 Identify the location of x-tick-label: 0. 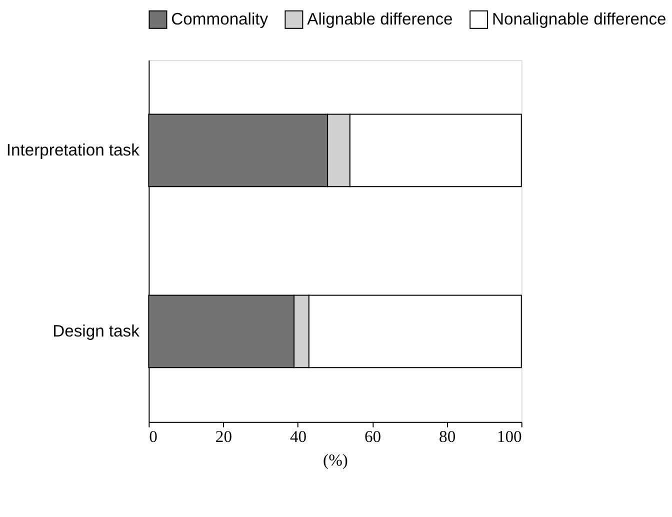
(153, 436).